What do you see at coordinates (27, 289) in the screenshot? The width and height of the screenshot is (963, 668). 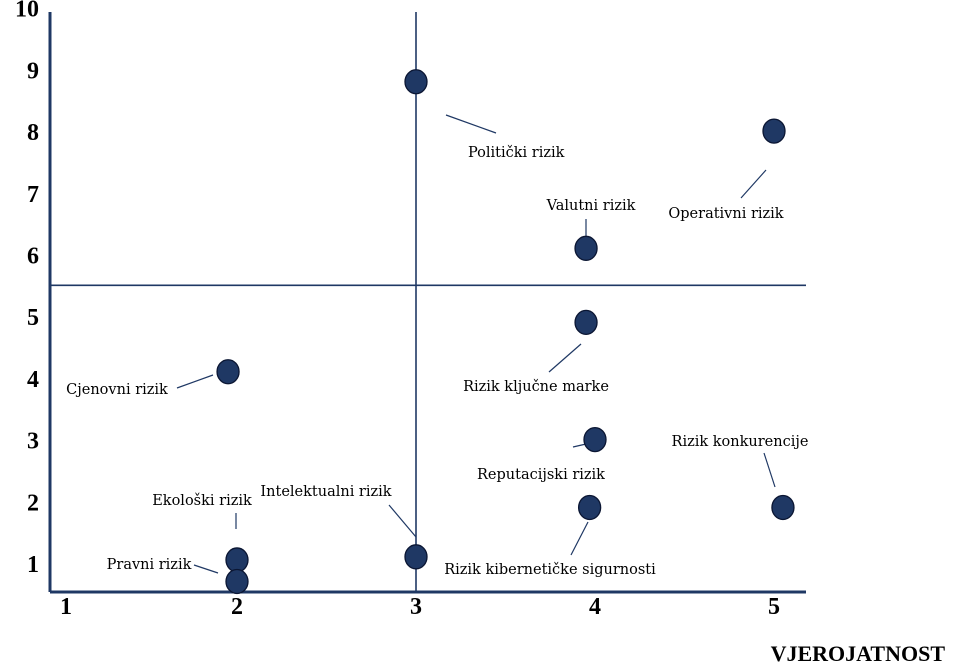 I see `y-tick-labels: 1 2 3 4 5 6 7 8 9 10` at bounding box center [27, 289].